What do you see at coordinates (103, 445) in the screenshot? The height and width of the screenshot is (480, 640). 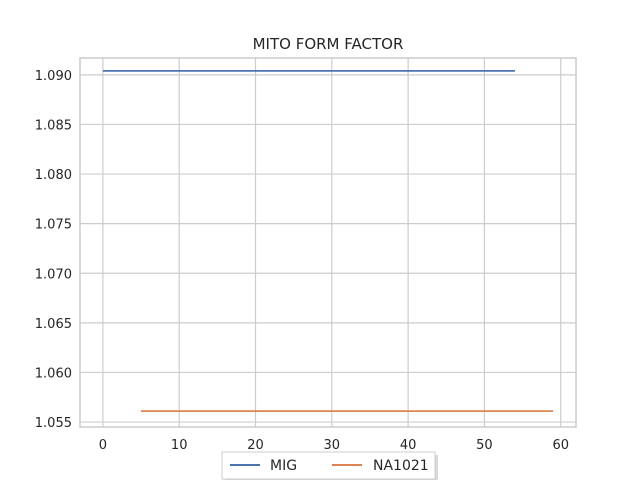 I see `x-tick-label-0: 0` at bounding box center [103, 445].